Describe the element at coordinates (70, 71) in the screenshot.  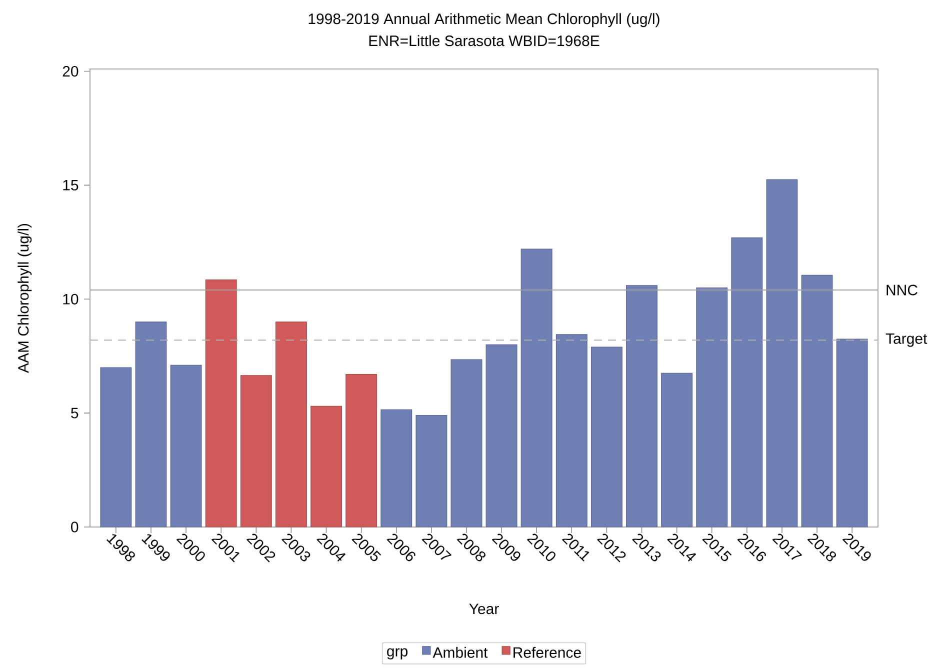
I see `y-tick-label: 20` at that location.